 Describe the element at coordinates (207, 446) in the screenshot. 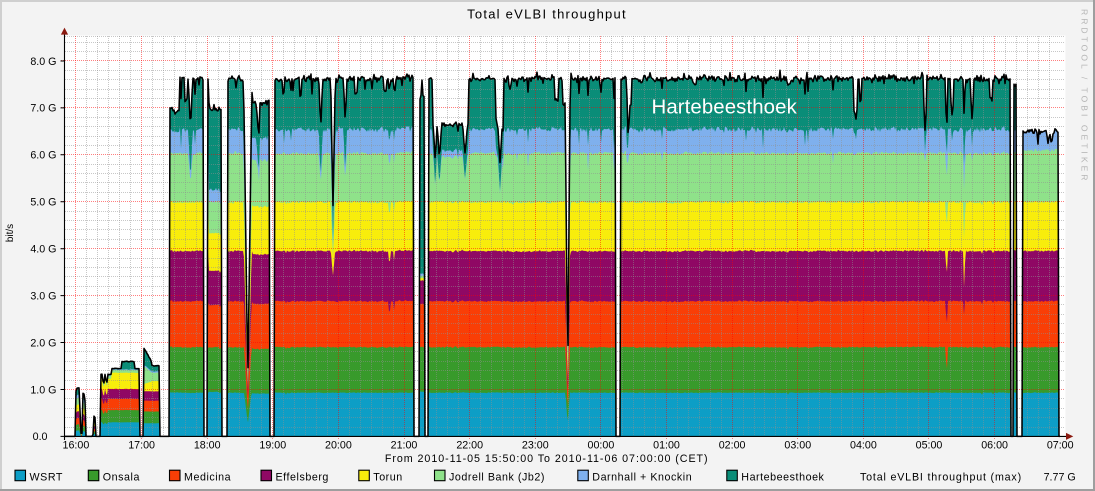

I see `svg-text: 18:00` at that location.